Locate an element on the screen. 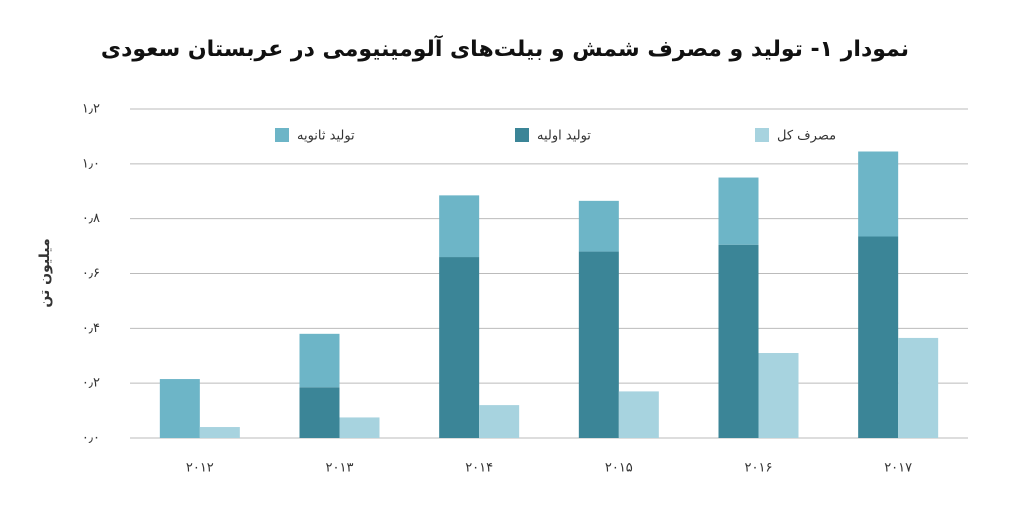 The width and height of the screenshot is (1010, 514). x-tick-label: ۲۰۱۲ is located at coordinates (200, 468).